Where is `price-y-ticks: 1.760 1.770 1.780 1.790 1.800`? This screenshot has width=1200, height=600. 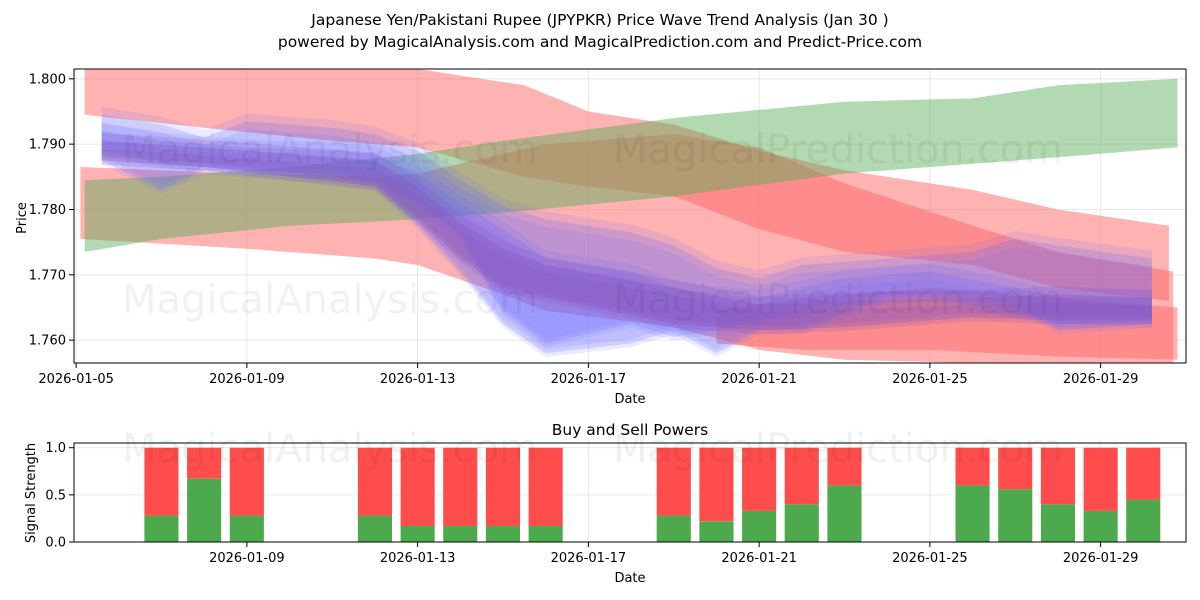 price-y-ticks: 1.760 1.770 1.780 1.790 1.800 is located at coordinates (51, 210).